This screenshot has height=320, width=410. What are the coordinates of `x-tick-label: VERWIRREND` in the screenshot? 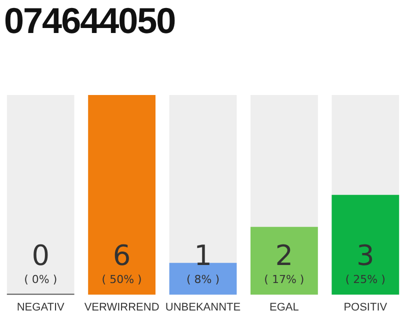 It's located at (122, 307).